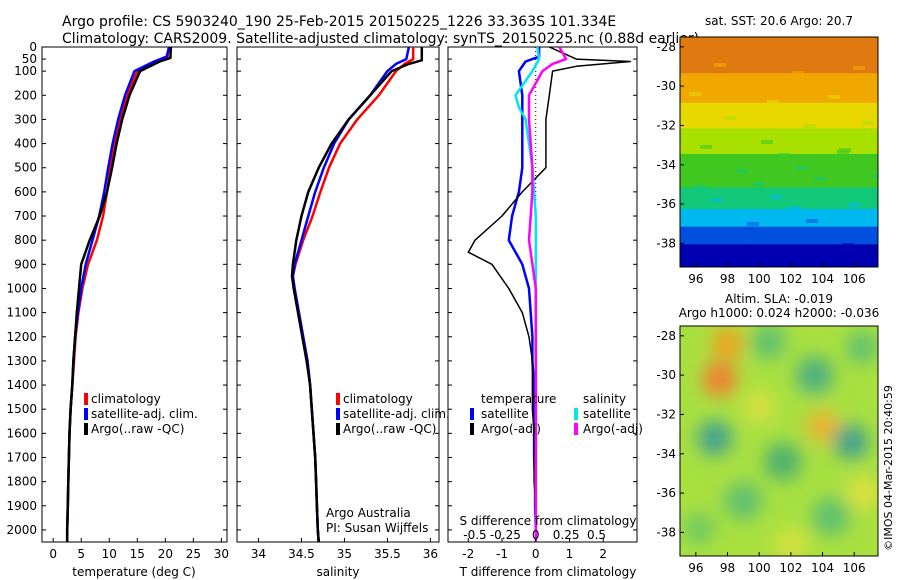 This screenshot has width=900, height=580. Describe the element at coordinates (21, 530) in the screenshot. I see `depth-tick-label: 2000` at that location.